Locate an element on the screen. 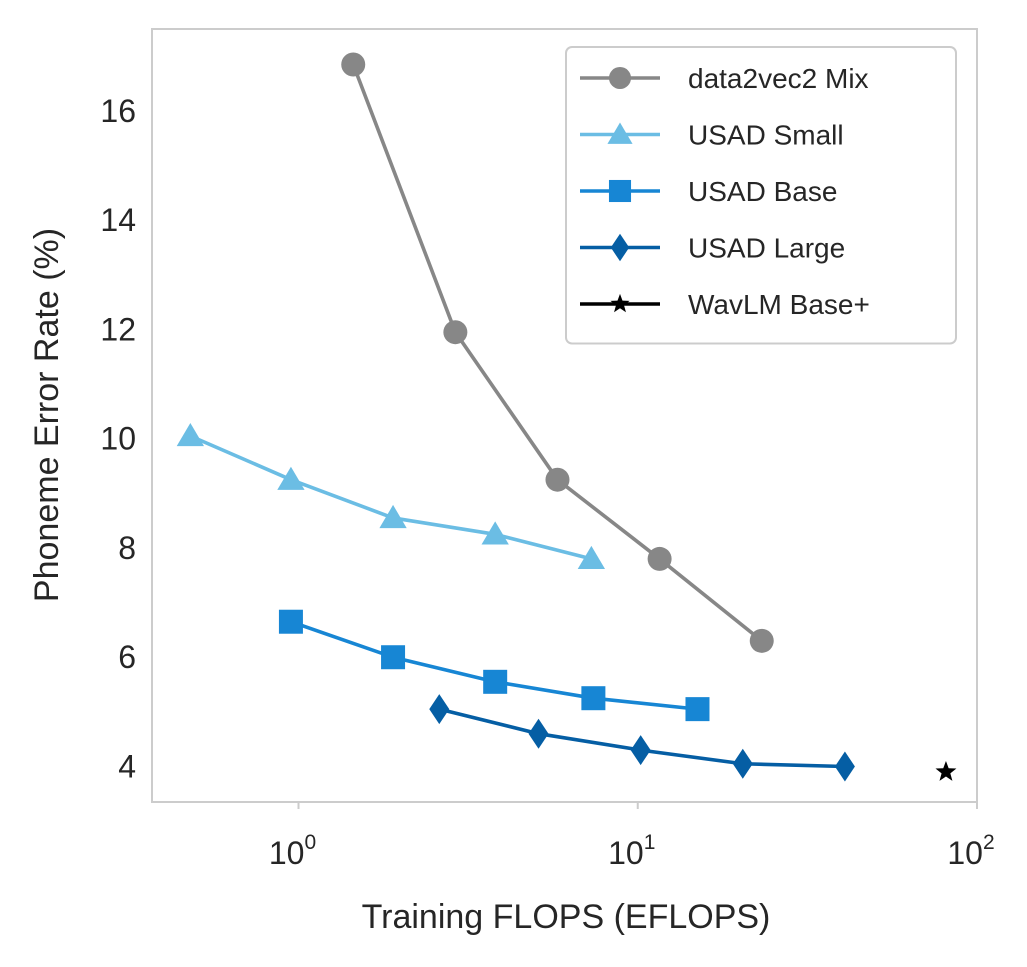  x-tick-label: 10² is located at coordinates (970, 851).